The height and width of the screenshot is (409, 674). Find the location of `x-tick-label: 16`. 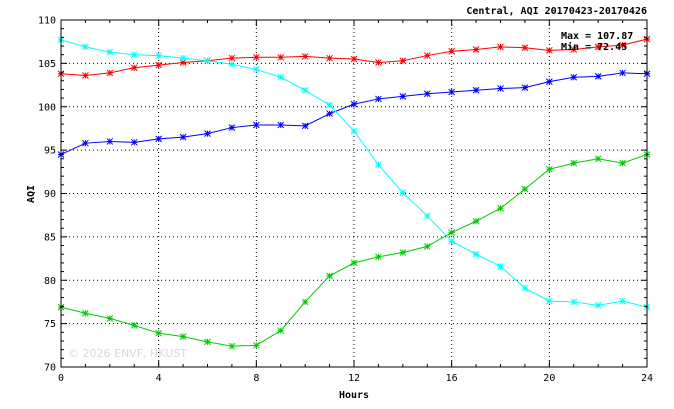

x-tick-label: 16 is located at coordinates (452, 378).